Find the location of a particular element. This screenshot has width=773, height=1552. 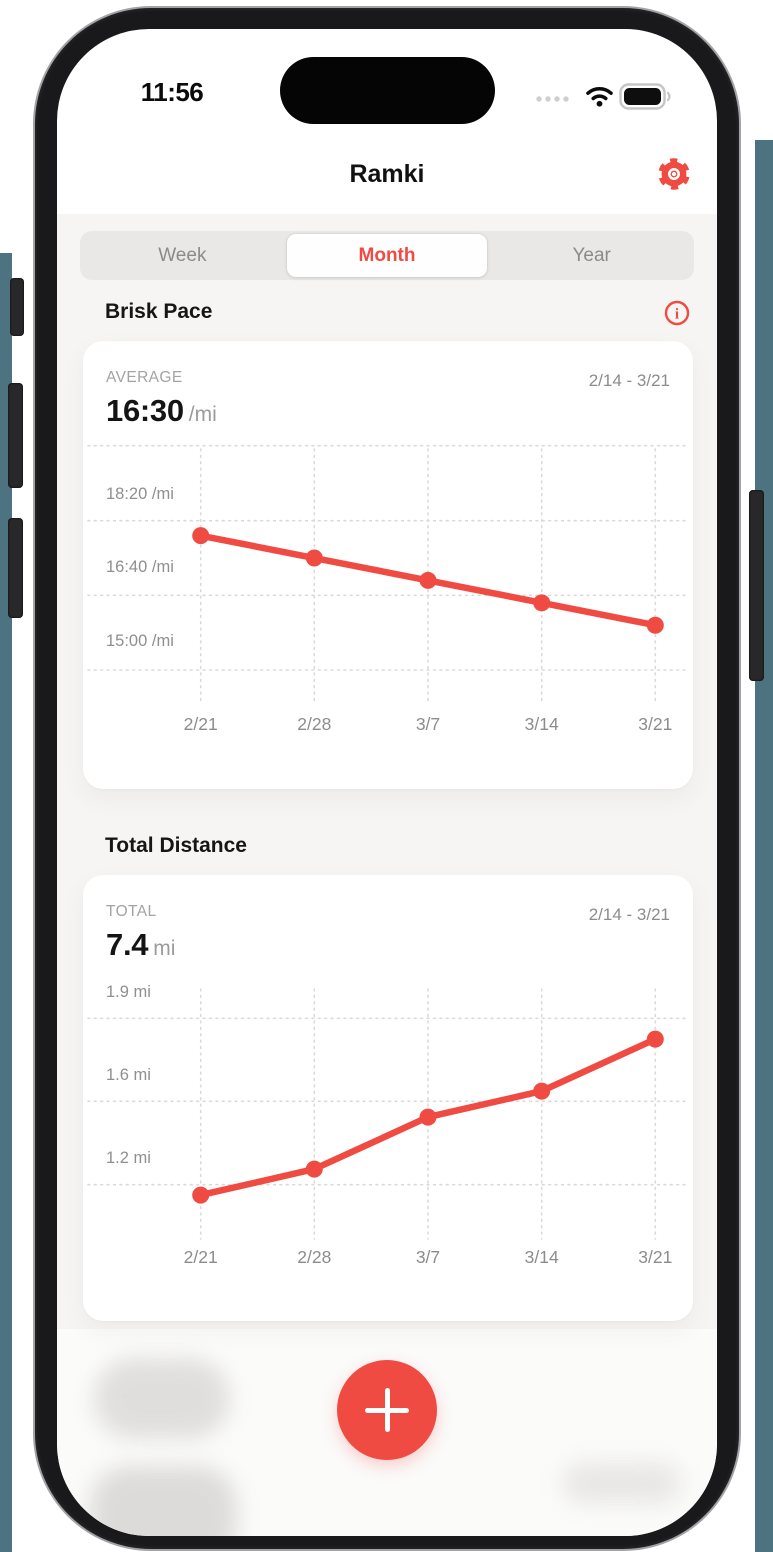

section-title-total-distance: Total Distance is located at coordinates (176, 845).